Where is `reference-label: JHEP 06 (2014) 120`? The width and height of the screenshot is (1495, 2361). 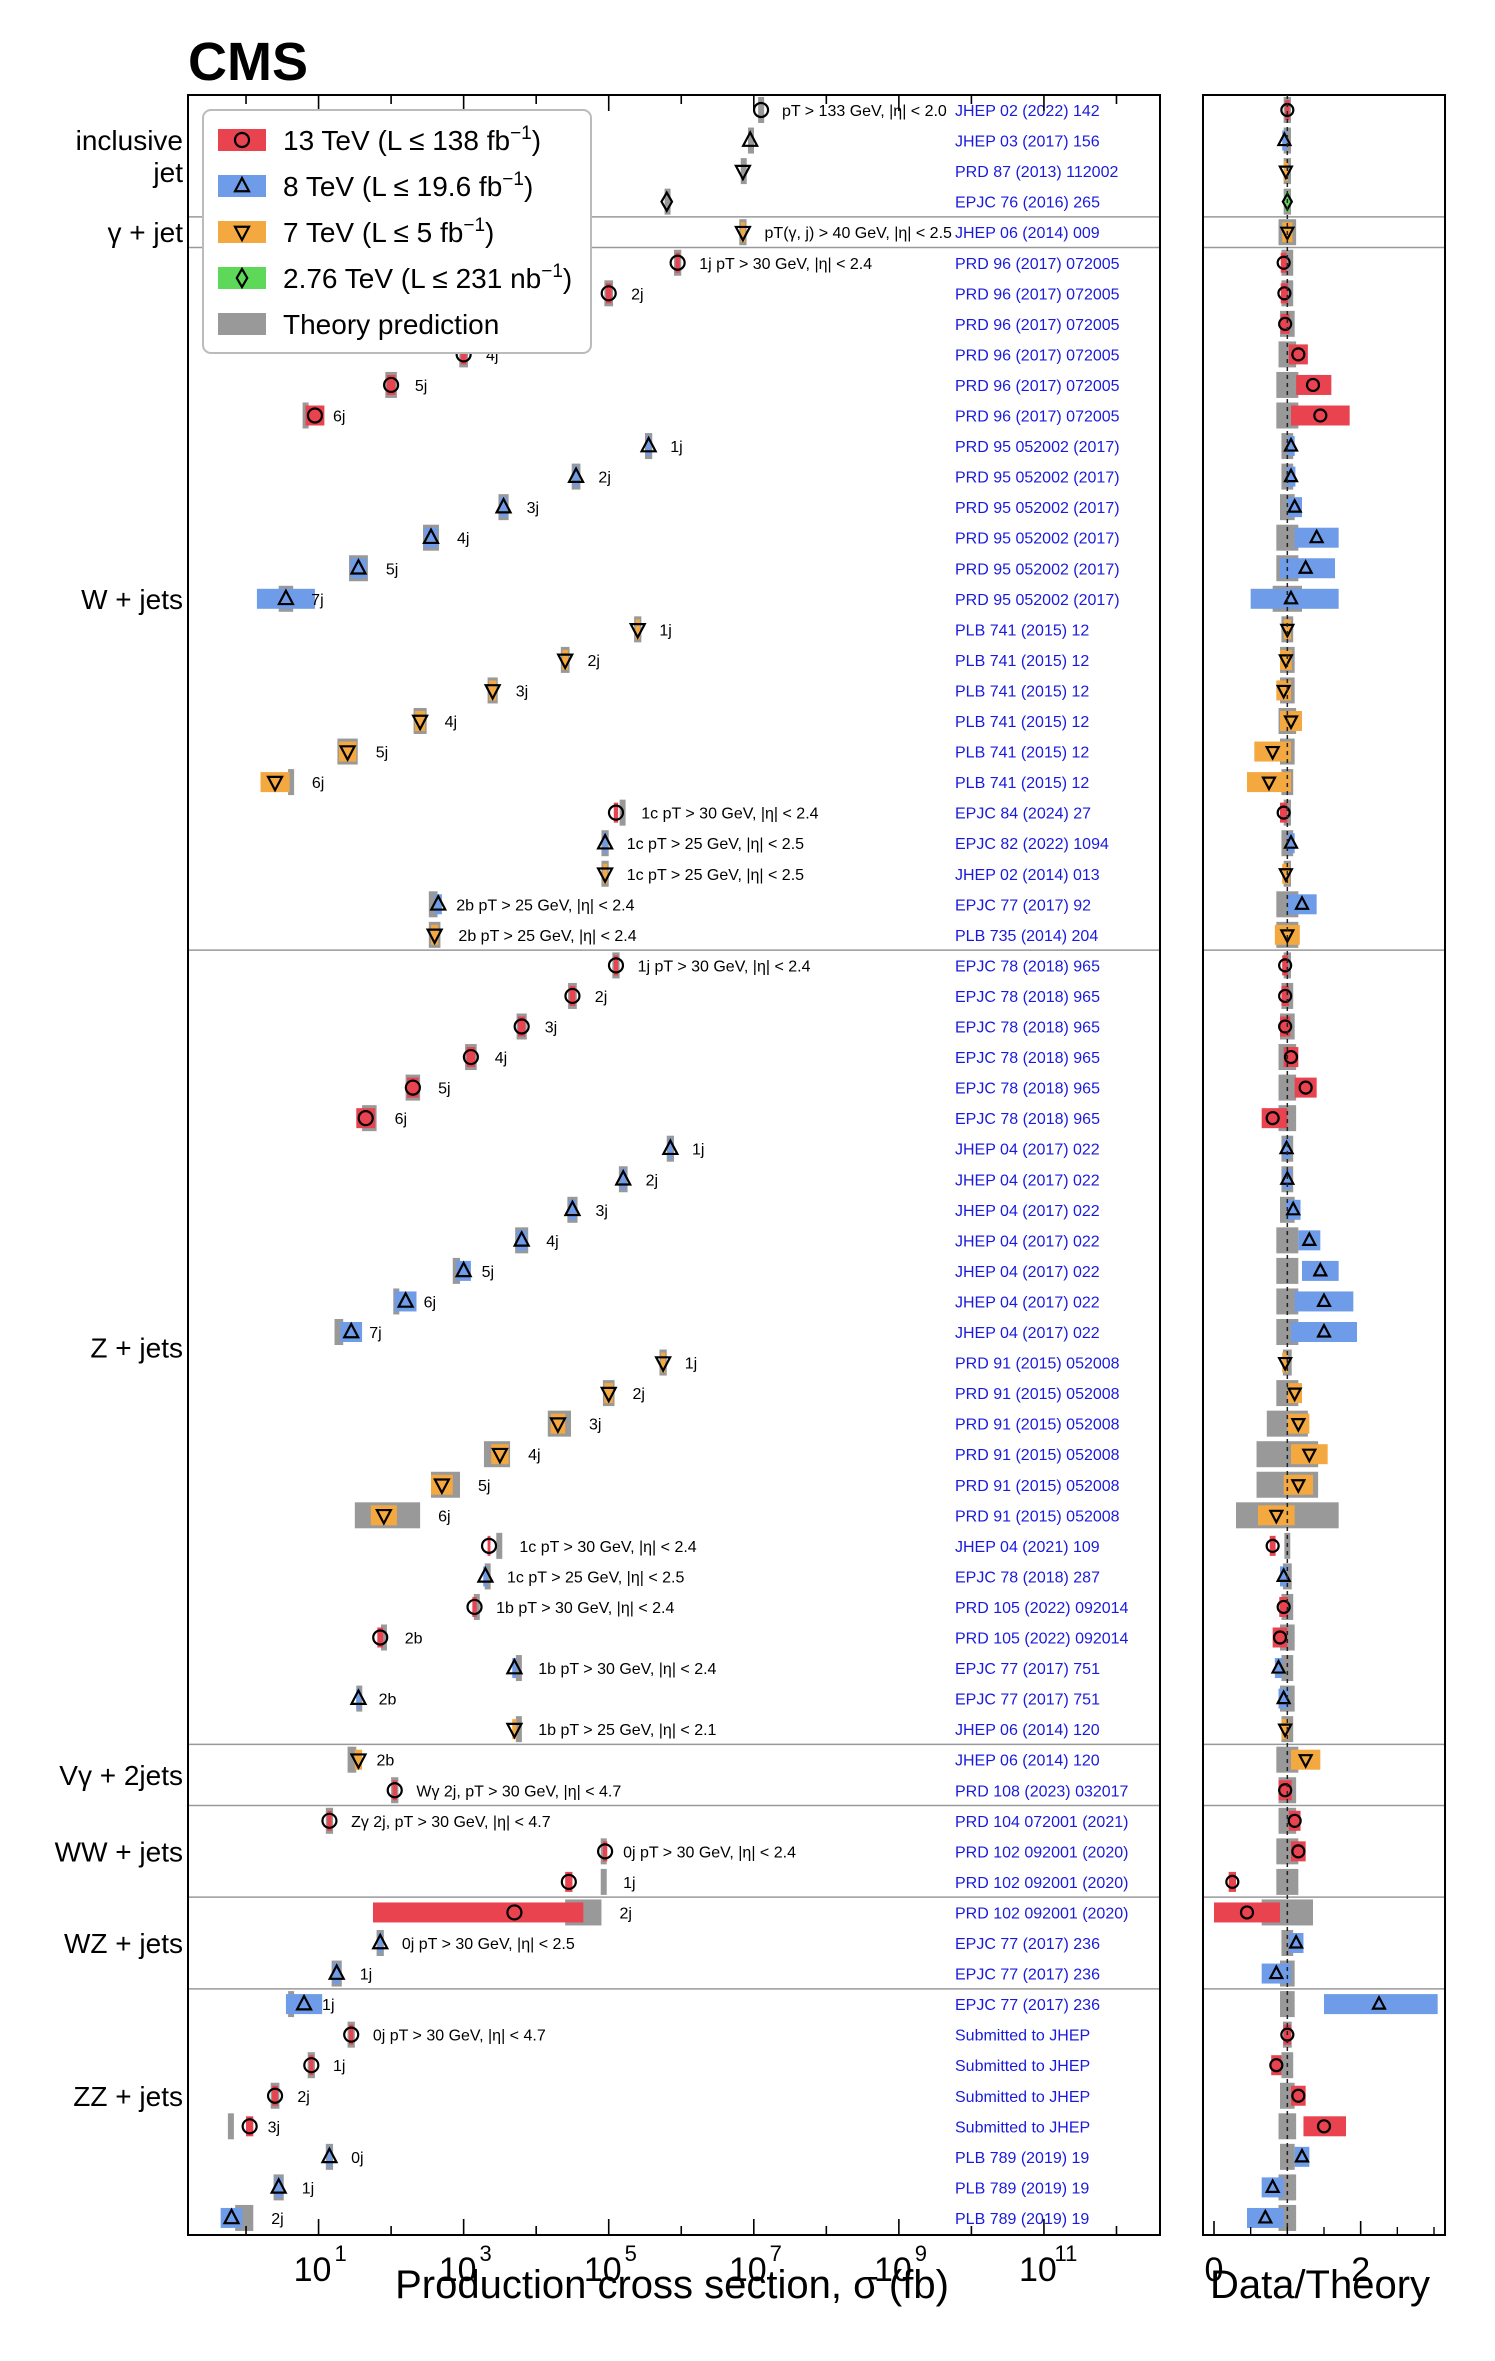 reference-label: JHEP 06 (2014) 120 is located at coordinates (1027, 1761).